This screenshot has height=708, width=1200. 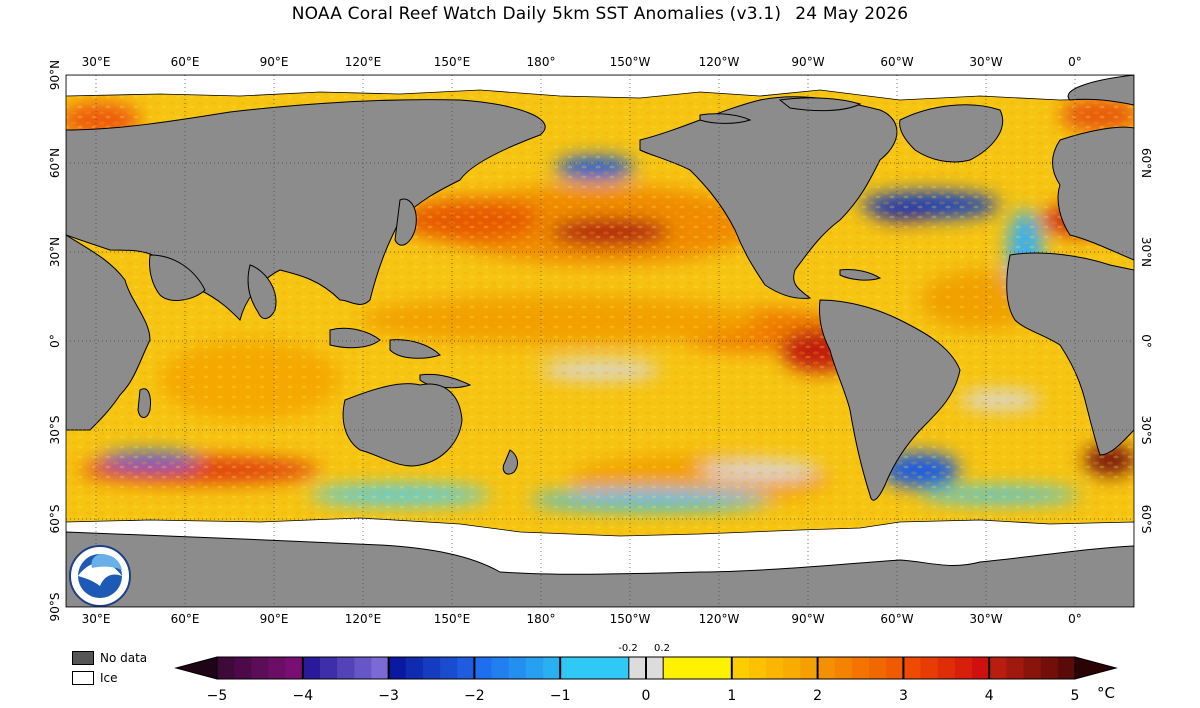 What do you see at coordinates (1146, 519) in the screenshot?
I see `lat-label-right: 60°S` at bounding box center [1146, 519].